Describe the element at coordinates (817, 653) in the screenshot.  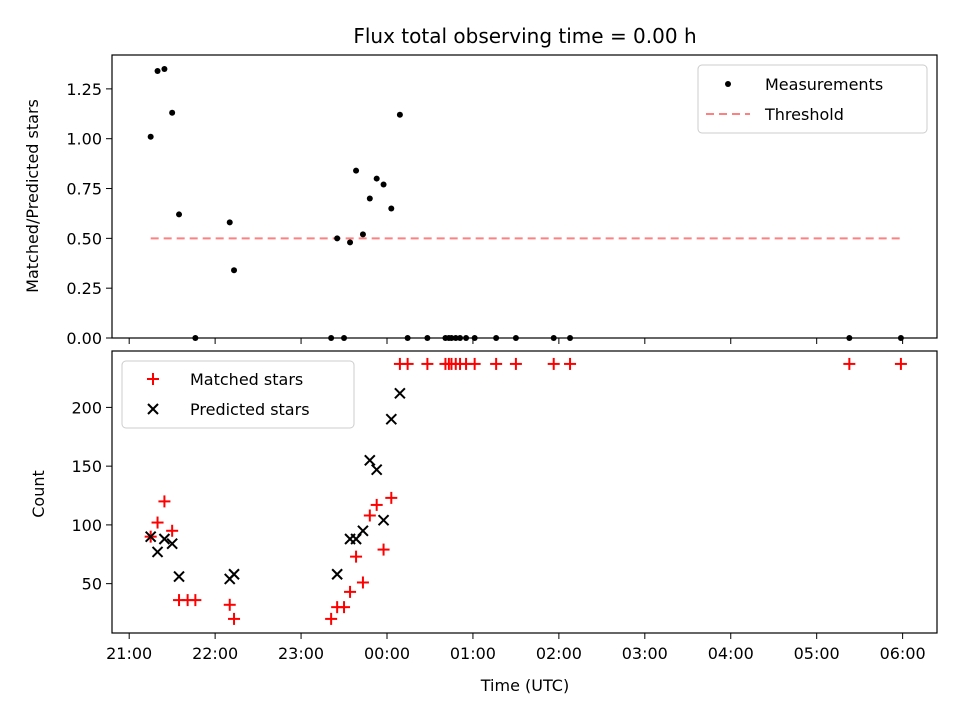
I see `x-tick-label: 05:00` at that location.